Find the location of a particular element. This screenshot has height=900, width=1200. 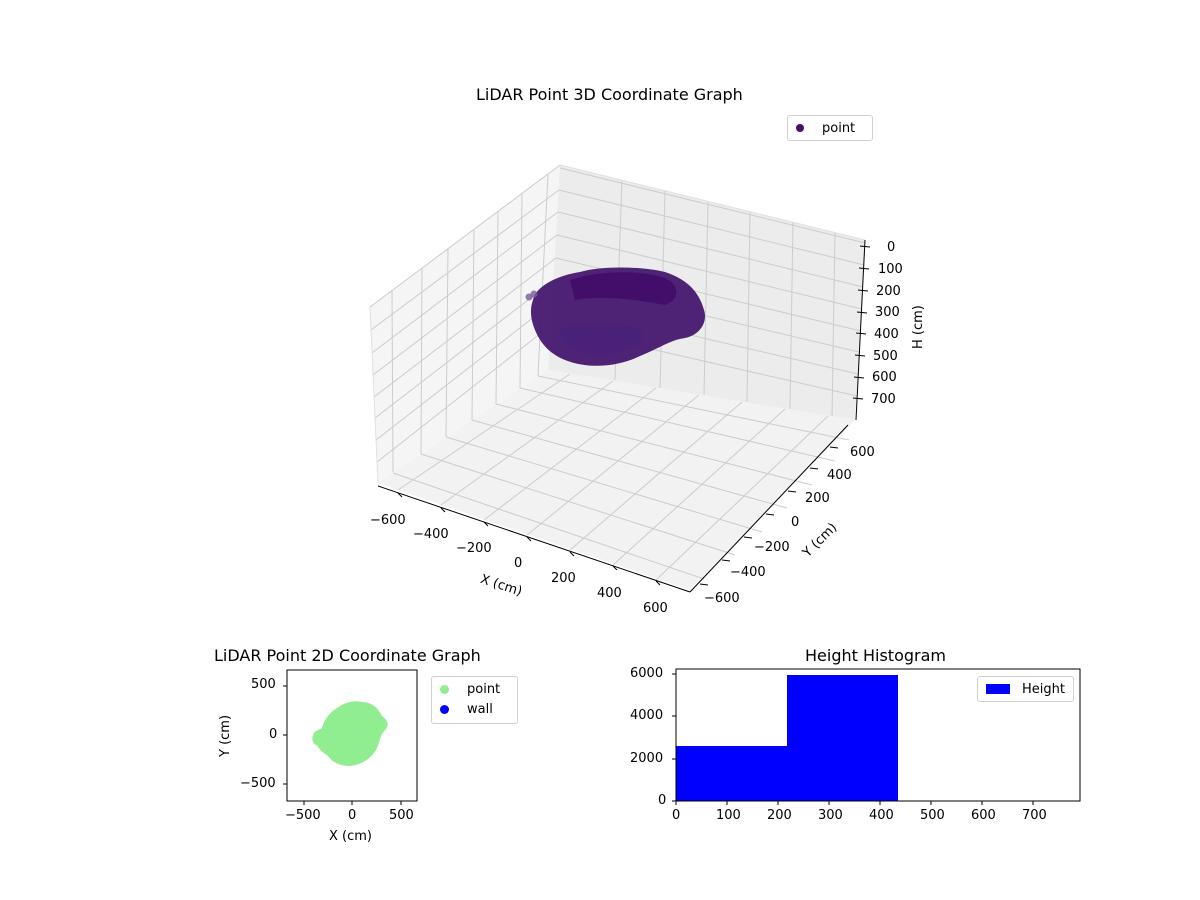

hist-y-tick: 0 is located at coordinates (662, 800).